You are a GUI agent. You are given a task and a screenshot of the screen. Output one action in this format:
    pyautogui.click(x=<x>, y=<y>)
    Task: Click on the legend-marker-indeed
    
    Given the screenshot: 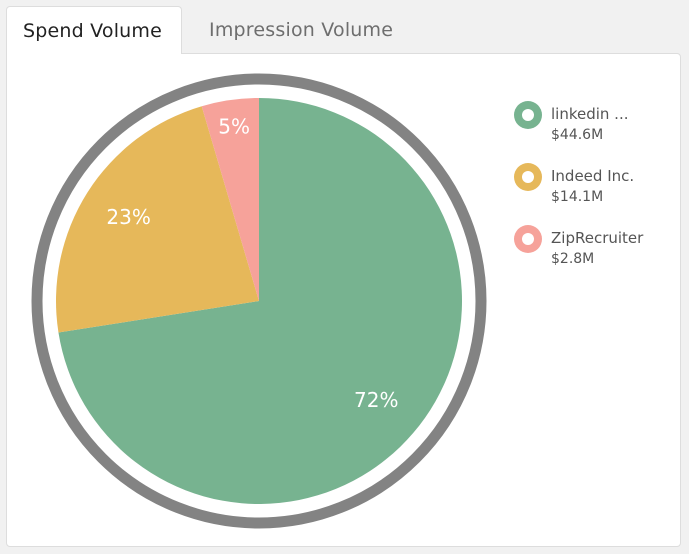 What is the action you would take?
    pyautogui.click(x=528, y=177)
    